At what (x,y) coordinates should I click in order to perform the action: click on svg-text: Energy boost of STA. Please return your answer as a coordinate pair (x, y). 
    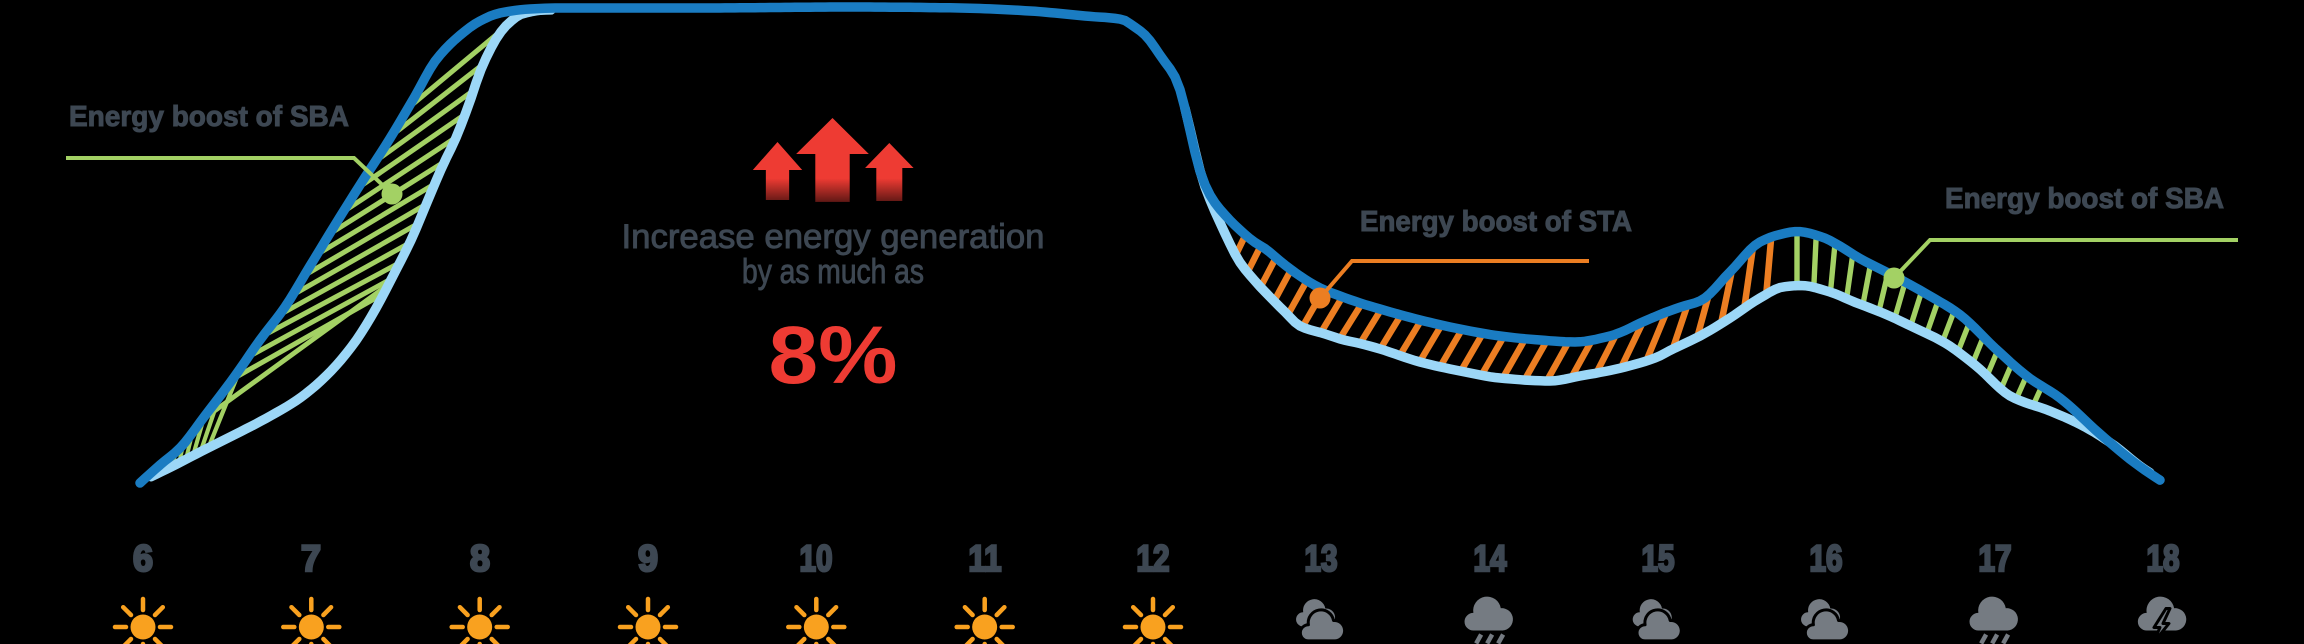
    Looking at the image, I should click on (1496, 222).